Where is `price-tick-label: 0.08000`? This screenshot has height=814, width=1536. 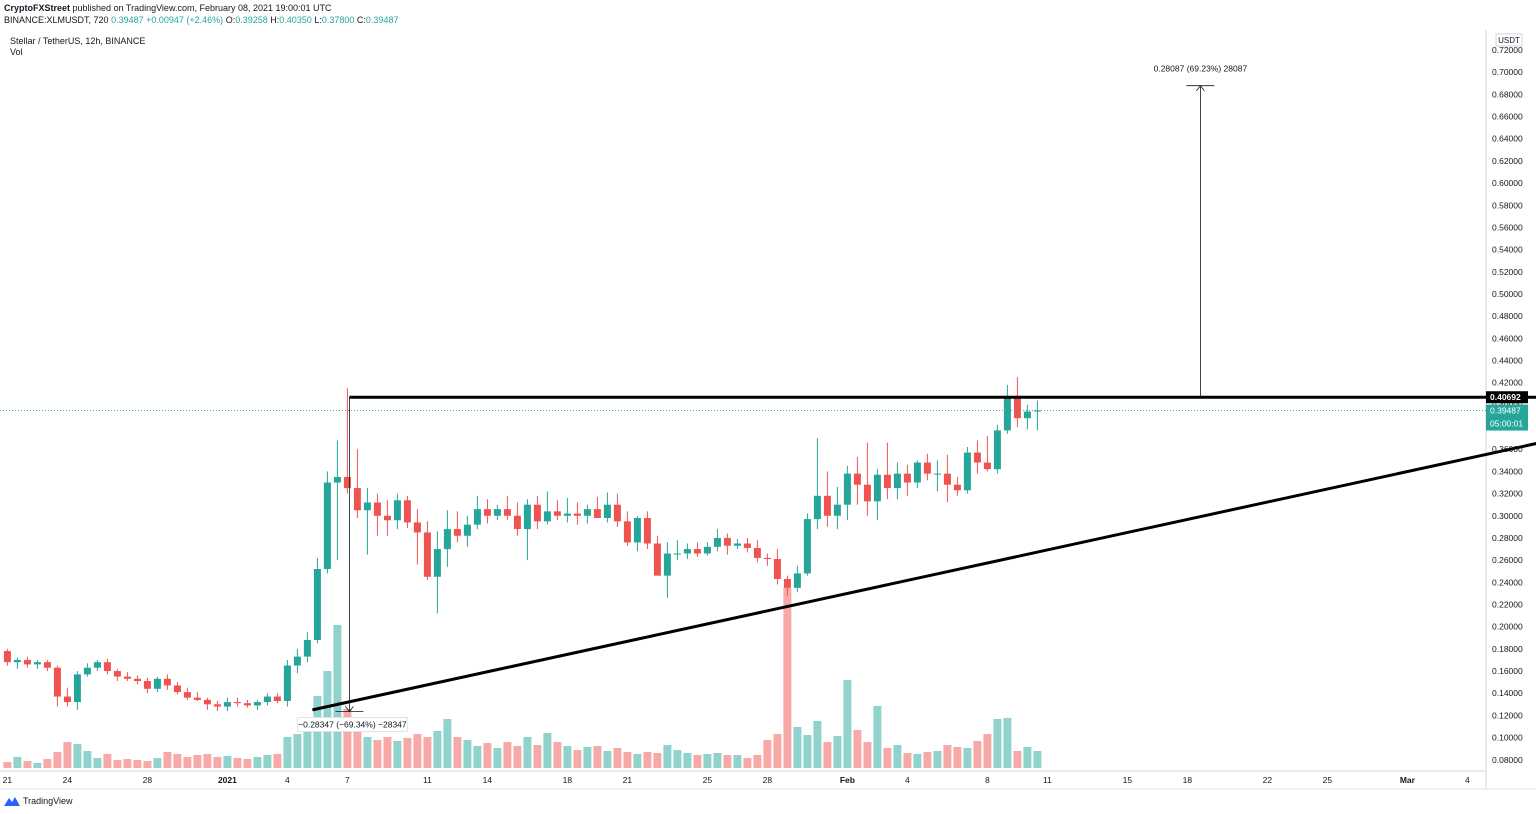 price-tick-label: 0.08000 is located at coordinates (1507, 760).